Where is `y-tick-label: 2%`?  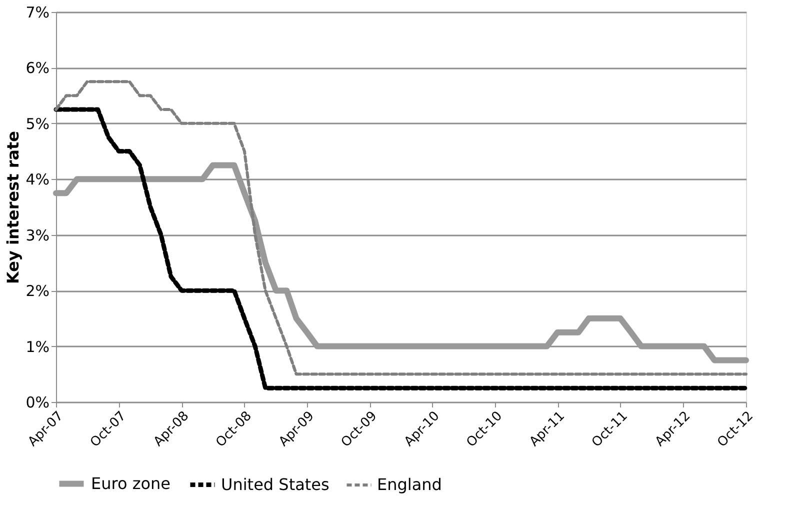
y-tick-label: 2% is located at coordinates (38, 291).